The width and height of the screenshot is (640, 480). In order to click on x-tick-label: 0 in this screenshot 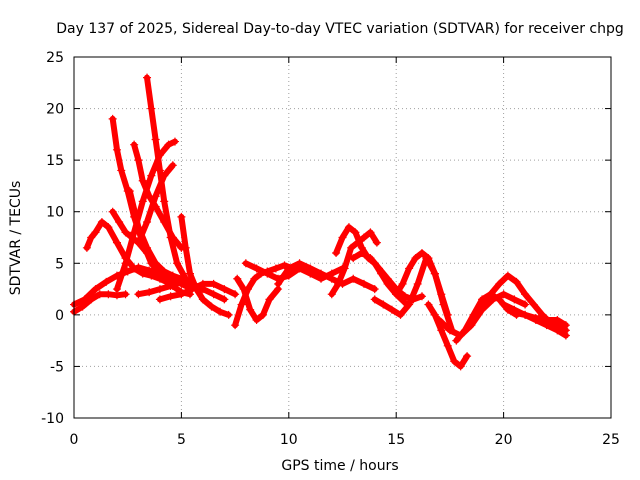, I will do `click(74, 440)`.